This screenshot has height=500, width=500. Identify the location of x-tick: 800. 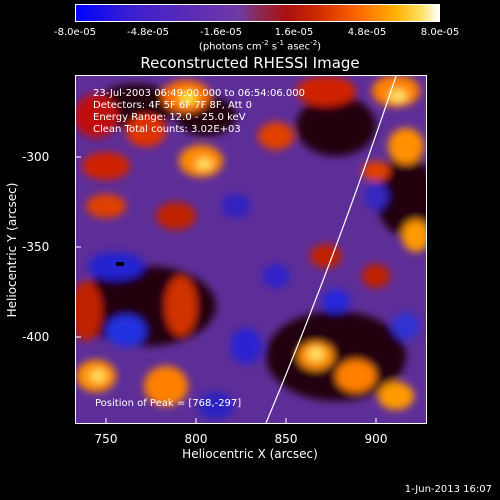
(196, 439).